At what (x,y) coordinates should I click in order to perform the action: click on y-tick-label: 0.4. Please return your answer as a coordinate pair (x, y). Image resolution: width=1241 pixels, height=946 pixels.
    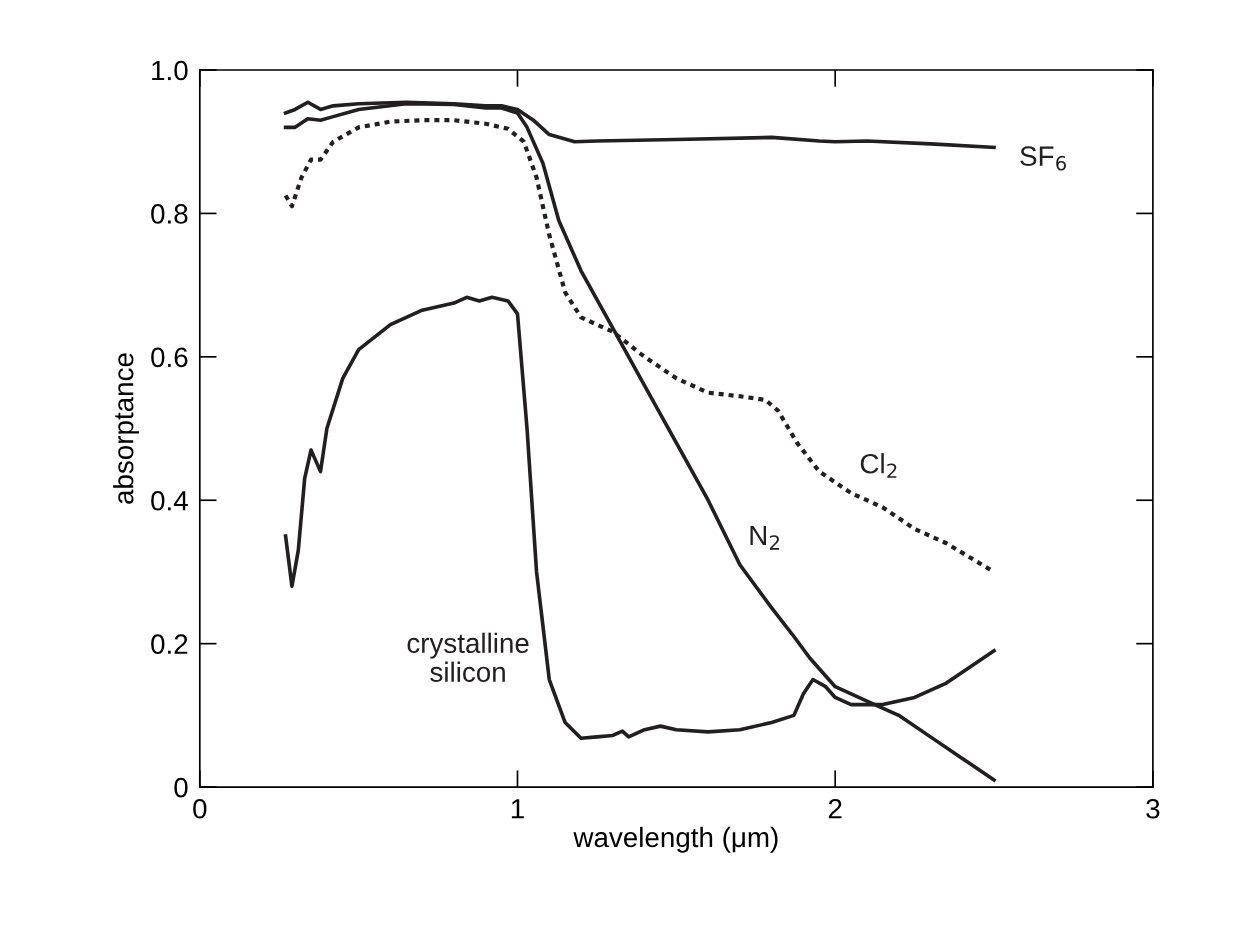
    Looking at the image, I should click on (169, 500).